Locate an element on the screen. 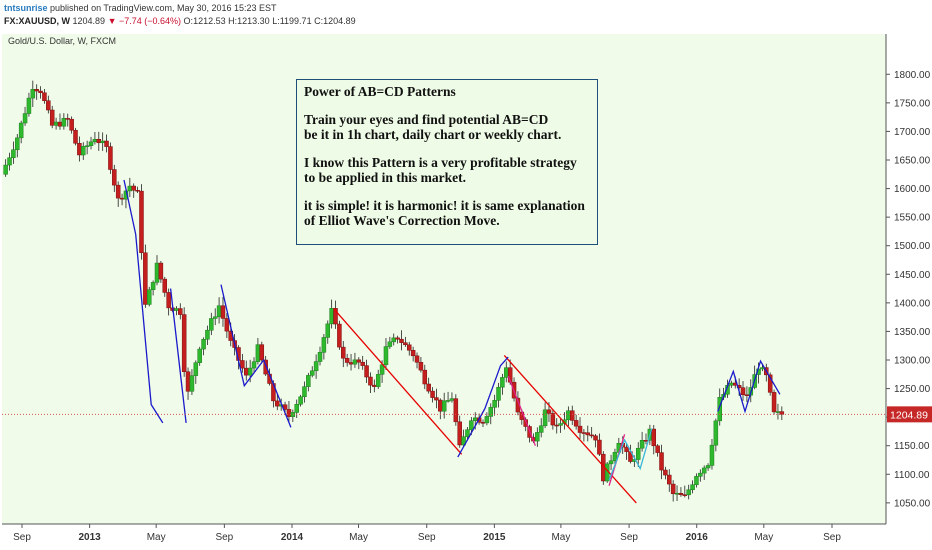 The height and width of the screenshot is (550, 932). y-tick-label: 1800.00 is located at coordinates (912, 75).